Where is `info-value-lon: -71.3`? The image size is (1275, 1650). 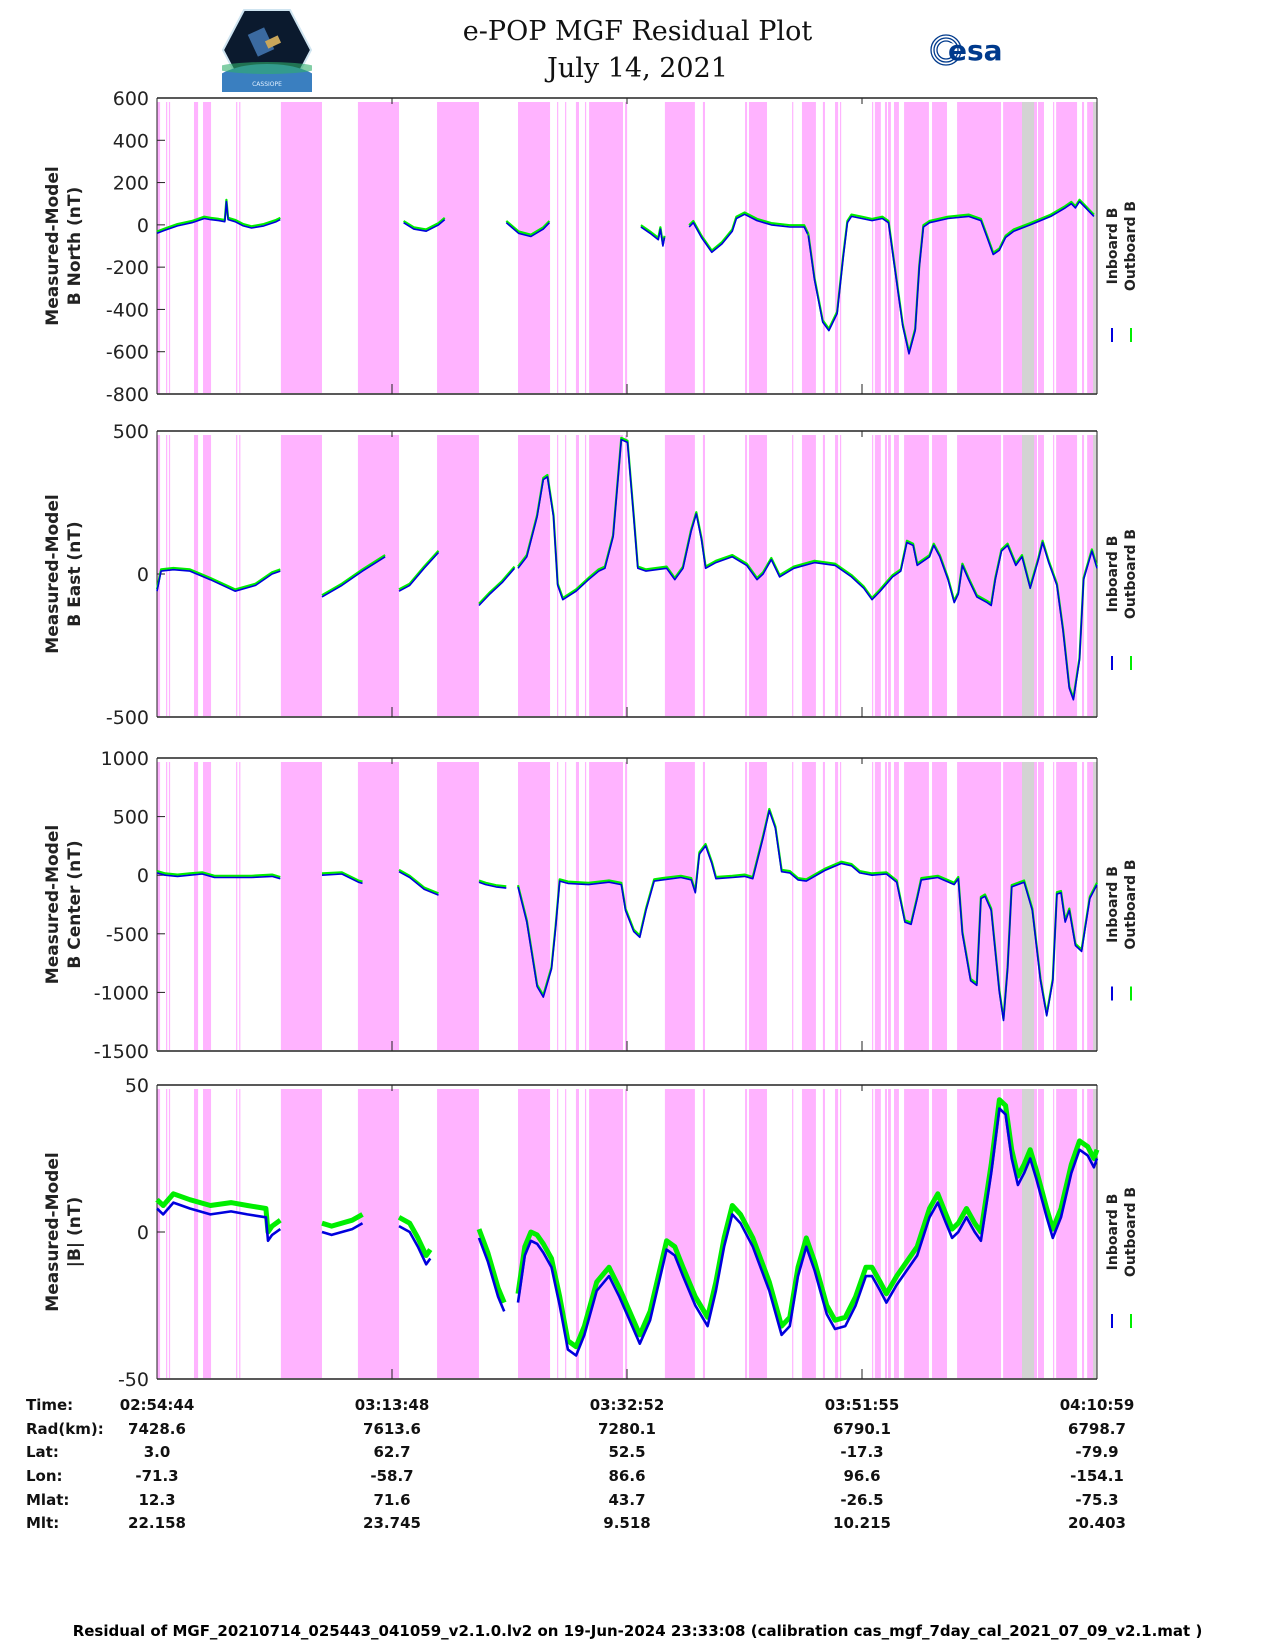
info-value-lon: -71.3 is located at coordinates (157, 1476).